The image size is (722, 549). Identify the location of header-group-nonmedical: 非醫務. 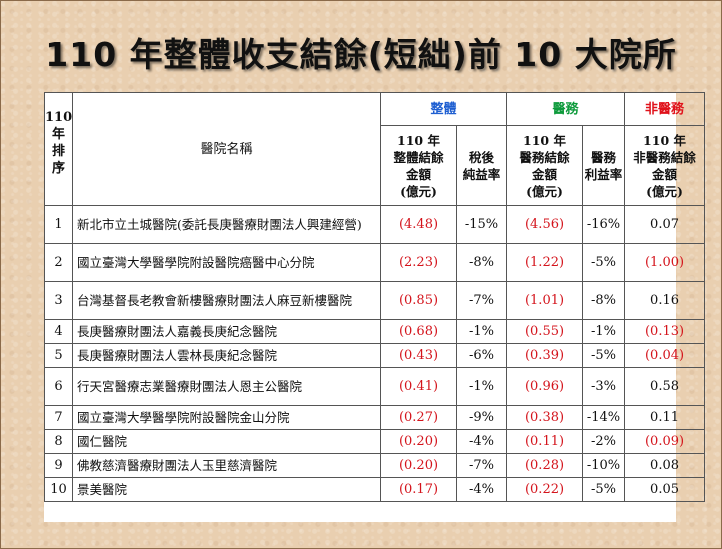
(665, 109).